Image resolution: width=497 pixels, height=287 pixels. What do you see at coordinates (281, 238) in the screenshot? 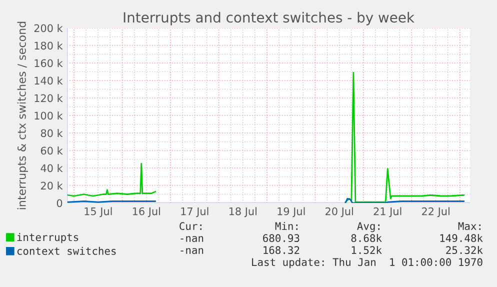
I see `text: 680.93` at bounding box center [281, 238].